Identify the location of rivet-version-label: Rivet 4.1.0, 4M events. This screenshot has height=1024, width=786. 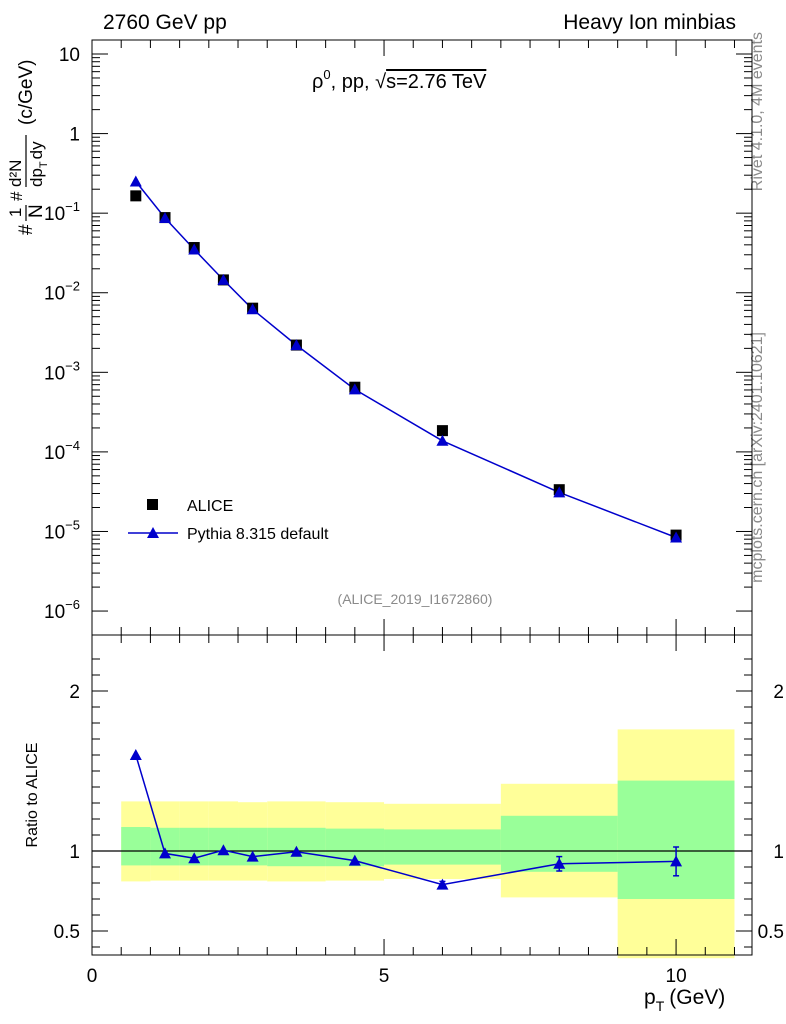
(757, 111).